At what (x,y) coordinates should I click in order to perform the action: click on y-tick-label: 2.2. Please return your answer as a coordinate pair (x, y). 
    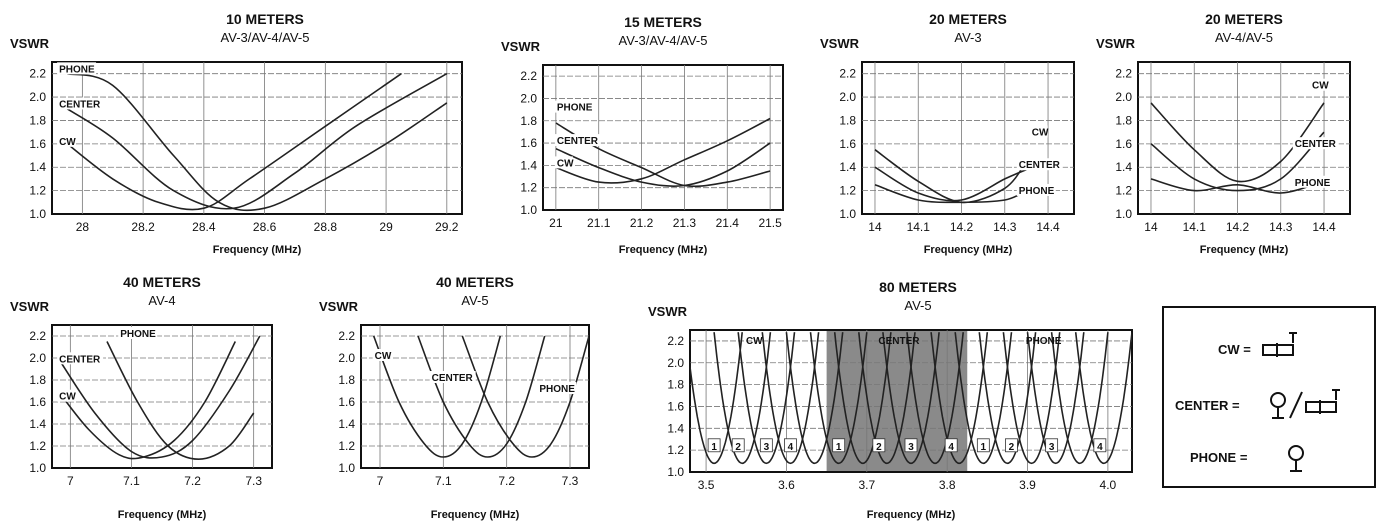
    Looking at the image, I should click on (1123, 74).